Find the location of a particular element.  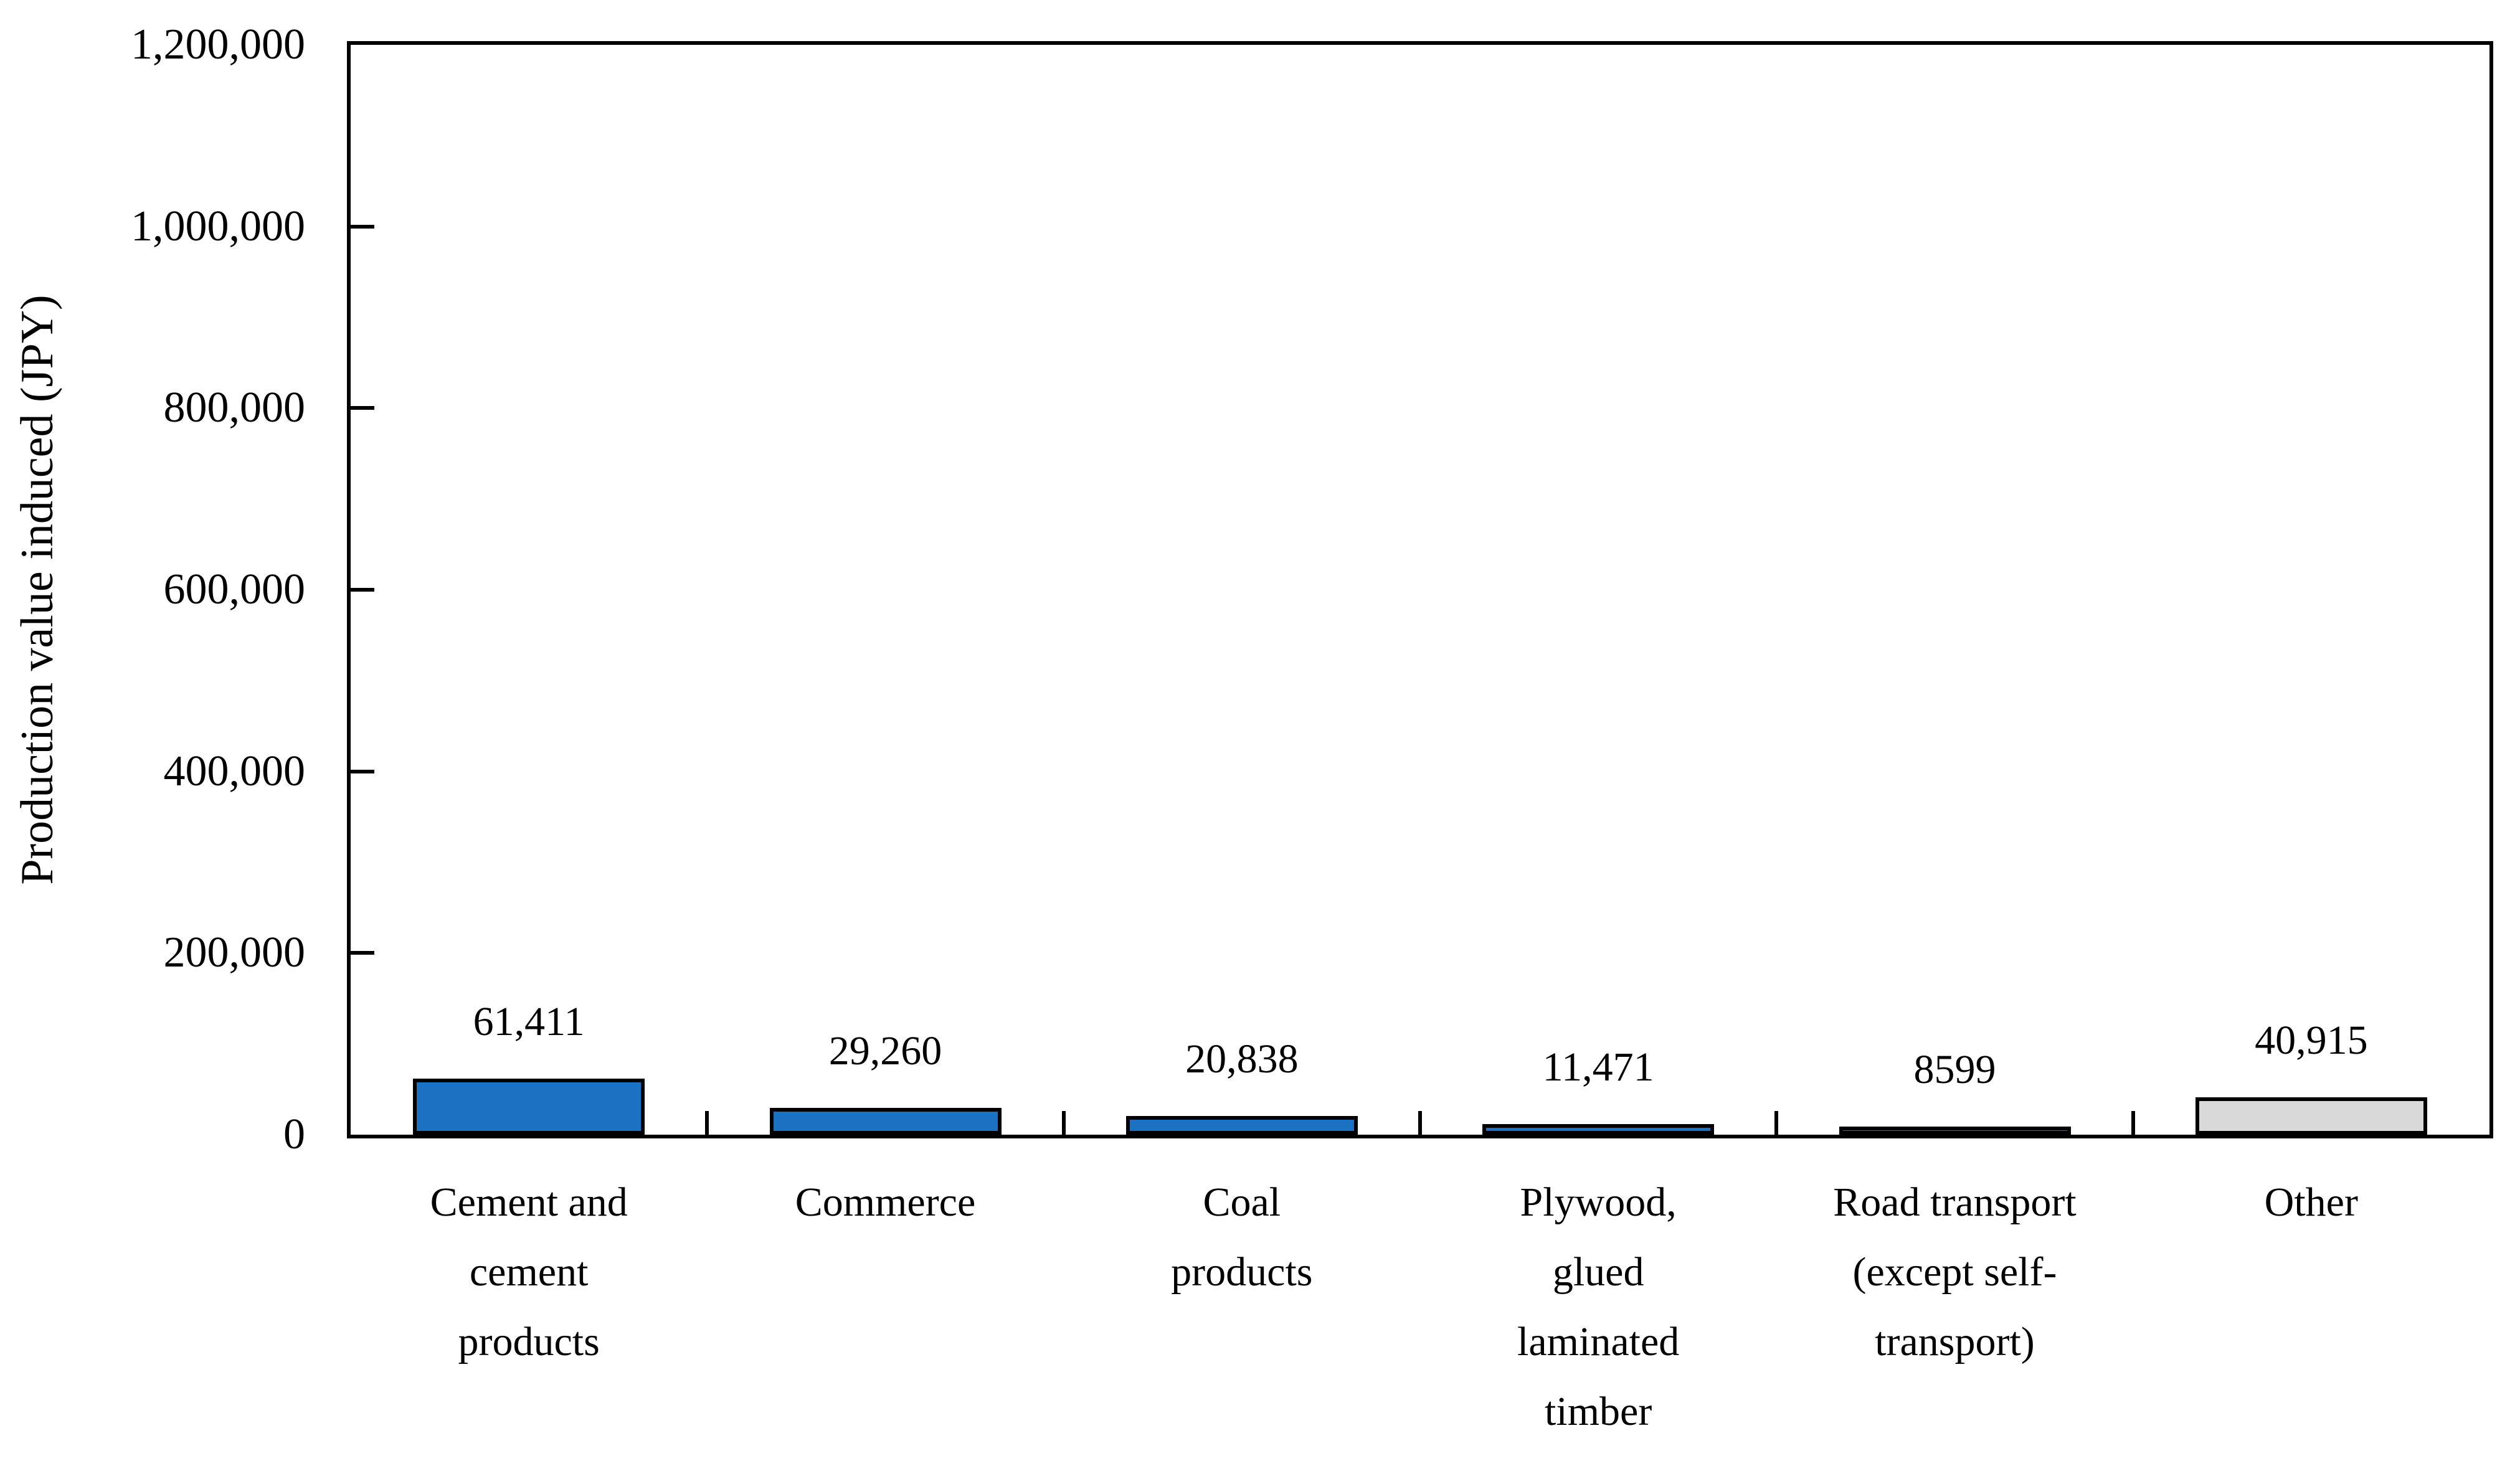

bar-plywood-glued-laminated-timber is located at coordinates (1599, 1129).